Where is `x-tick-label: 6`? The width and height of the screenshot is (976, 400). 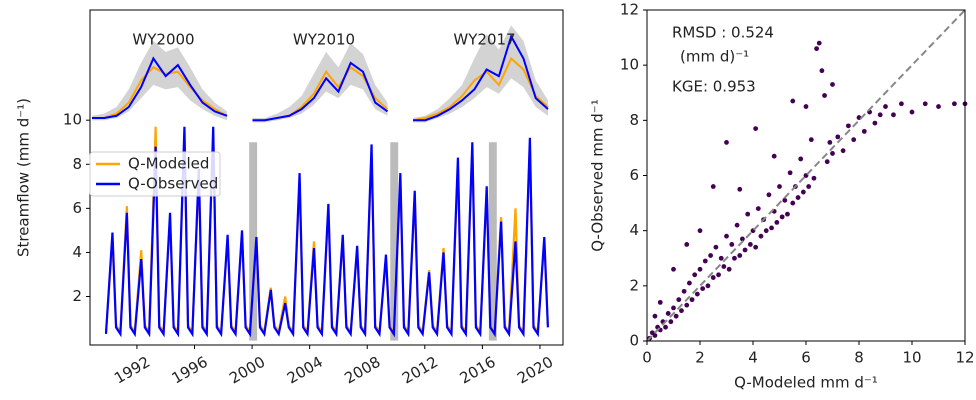 x-tick-label: 6 is located at coordinates (806, 358).